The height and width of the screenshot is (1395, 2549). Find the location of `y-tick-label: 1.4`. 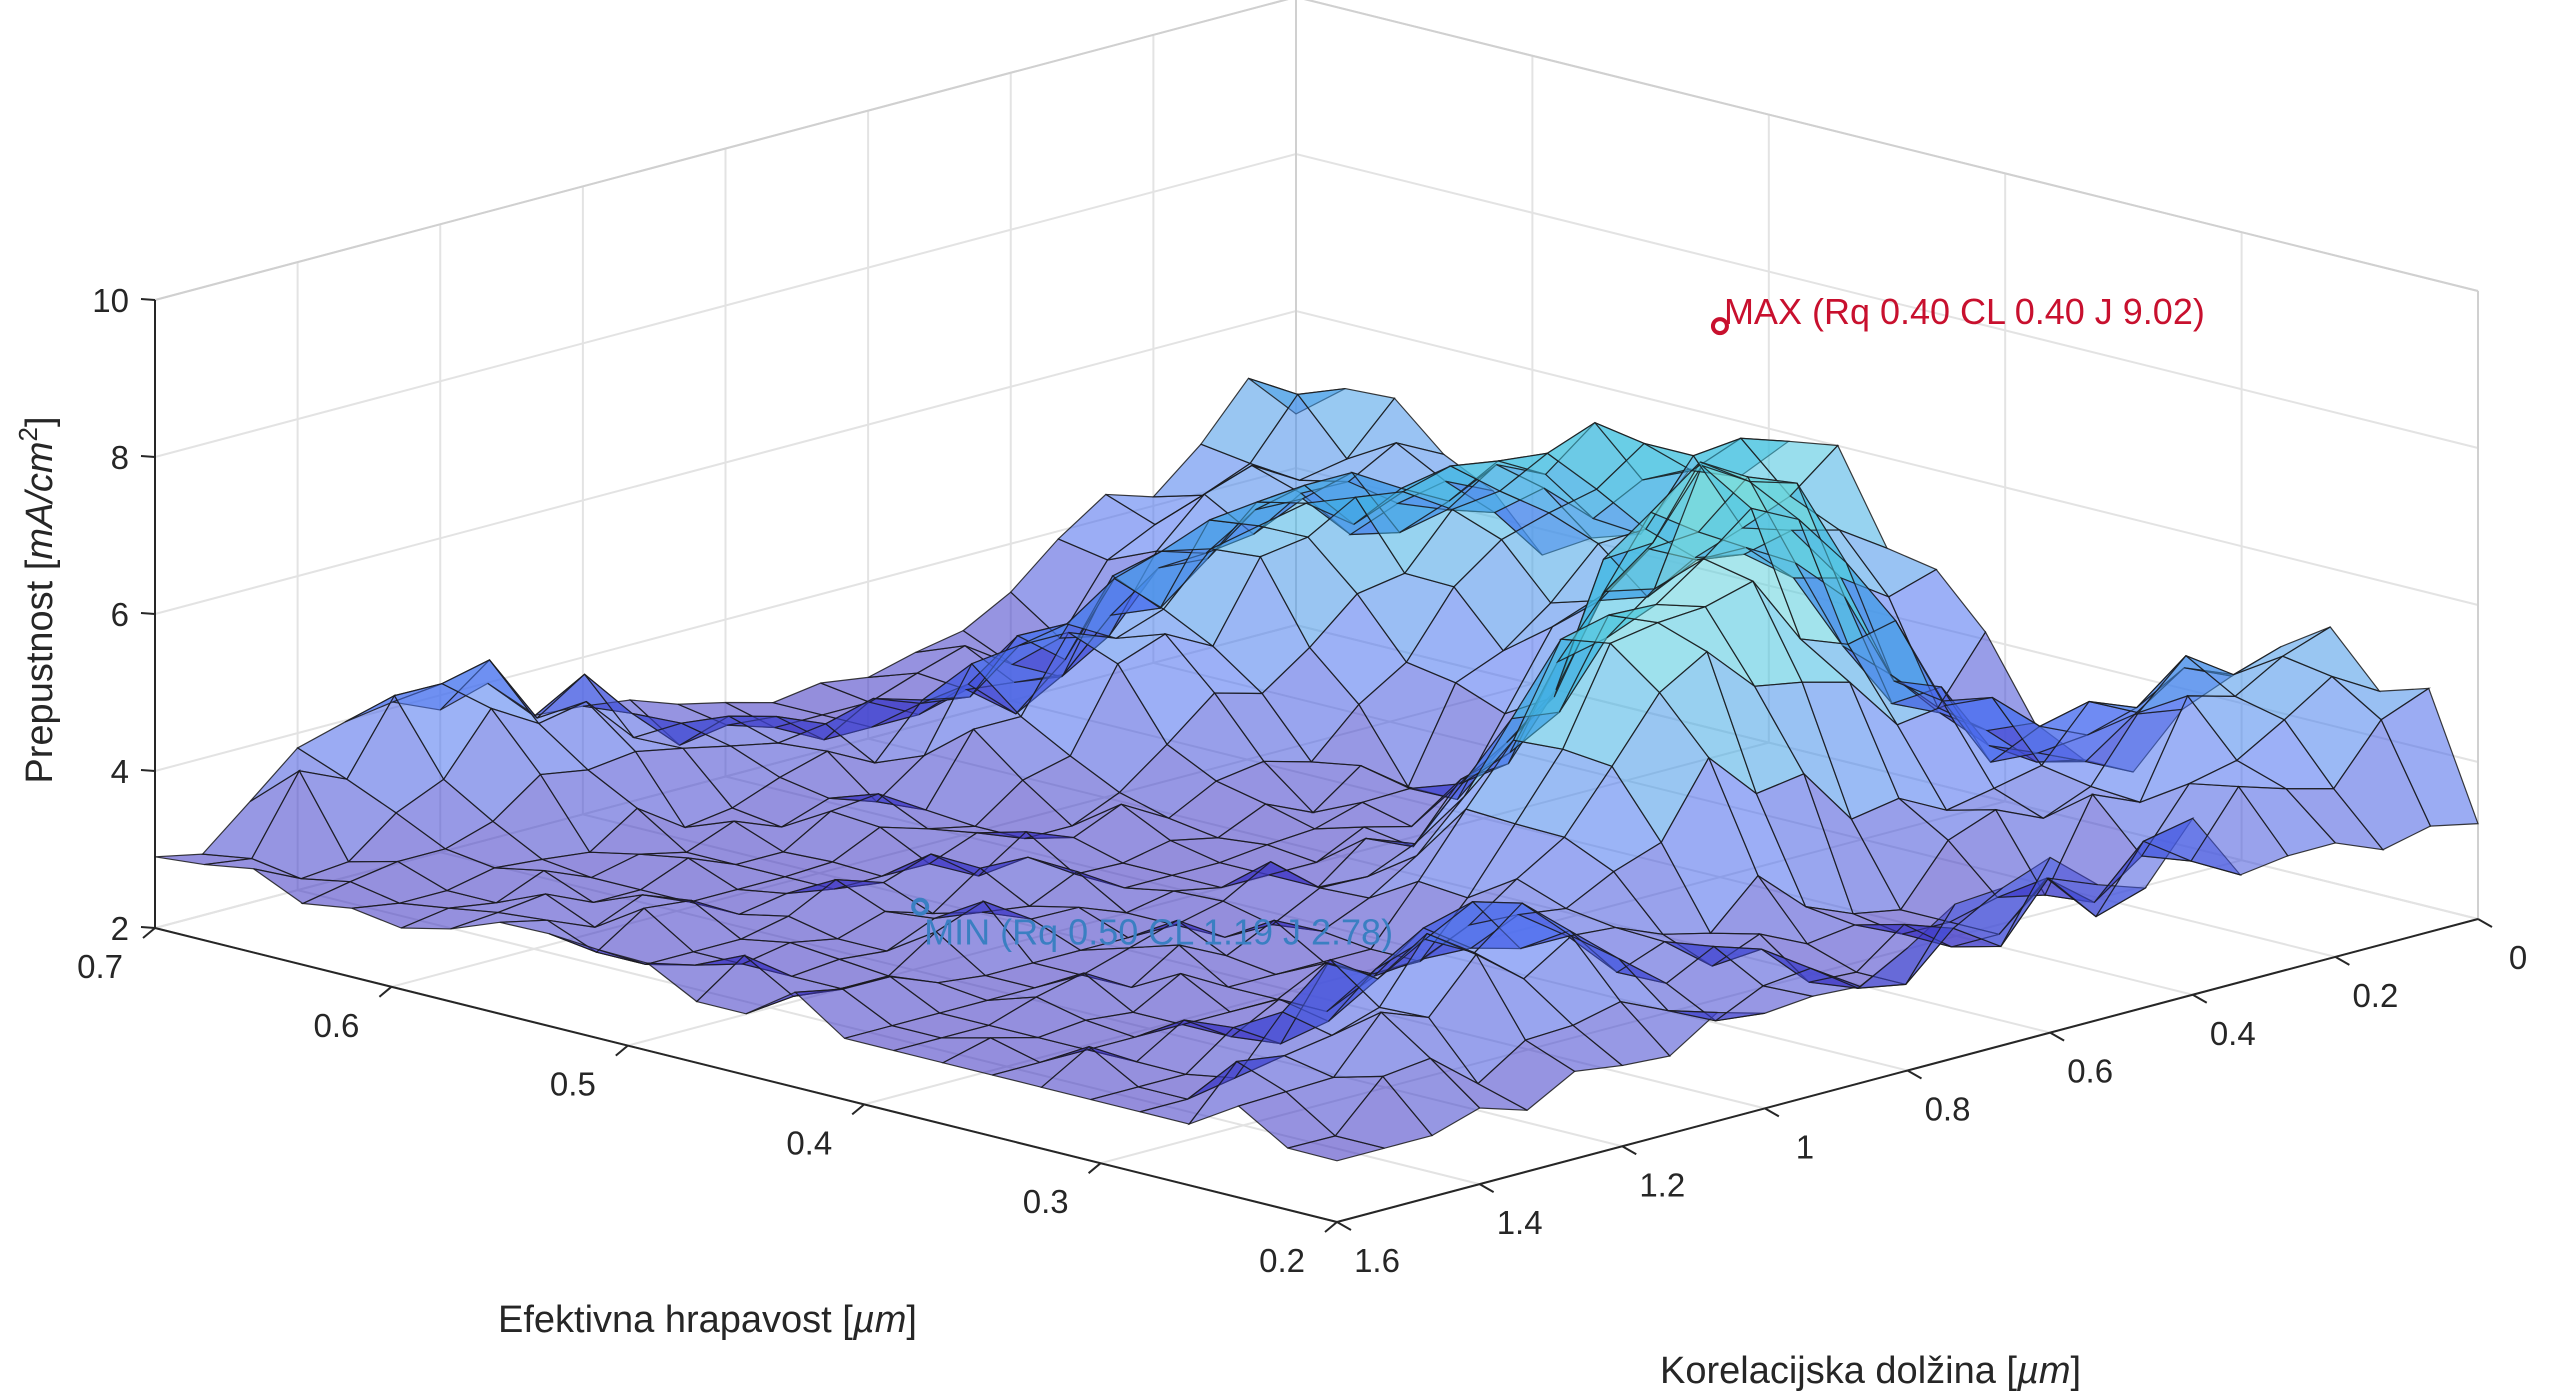

y-tick-label: 1.4 is located at coordinates (1520, 1222).